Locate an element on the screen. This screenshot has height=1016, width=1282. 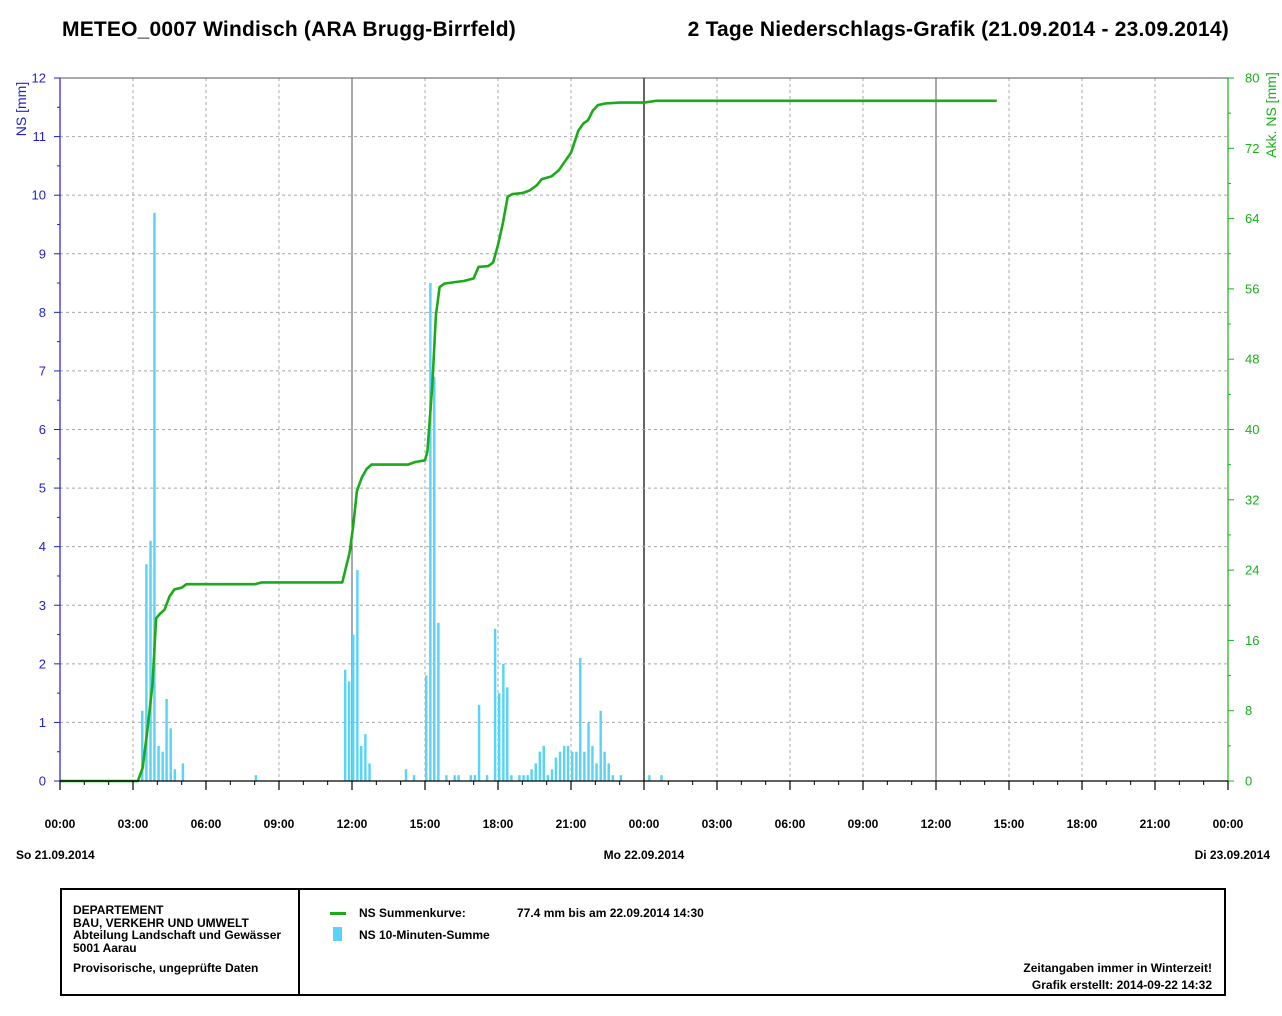
left-tick-label: 4 is located at coordinates (42, 546).